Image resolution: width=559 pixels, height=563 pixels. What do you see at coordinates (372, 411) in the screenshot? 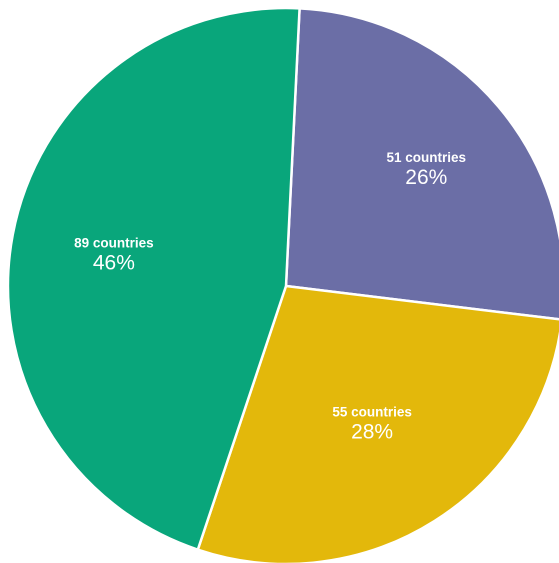
I see `slice-count-label: 55 countries` at bounding box center [372, 411].